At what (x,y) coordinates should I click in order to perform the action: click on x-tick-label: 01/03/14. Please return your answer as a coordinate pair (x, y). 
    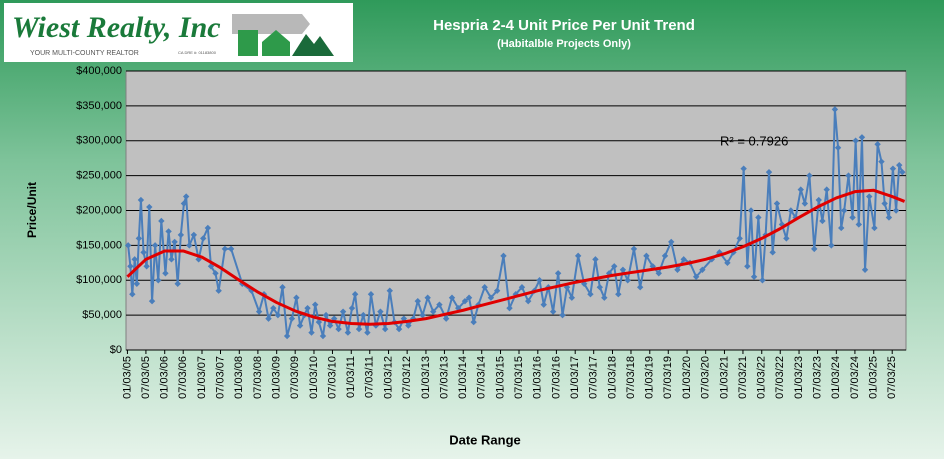
    Looking at the image, I should click on (463, 377).